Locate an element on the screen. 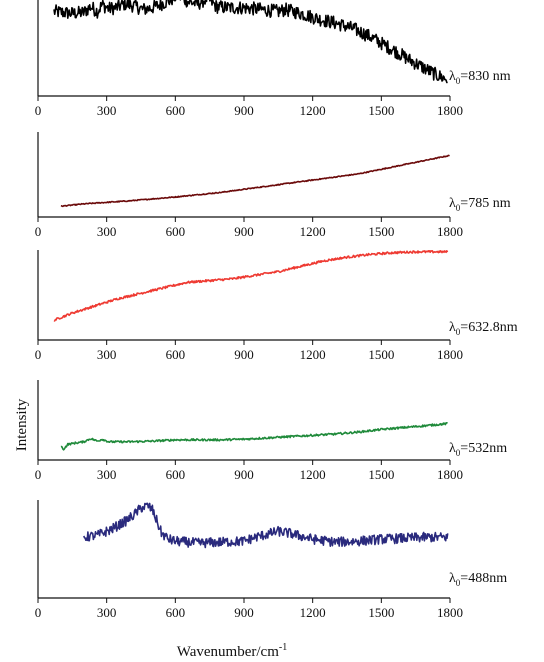 Image resolution: width=544 pixels, height=662 pixels. series-488nm is located at coordinates (266, 525).